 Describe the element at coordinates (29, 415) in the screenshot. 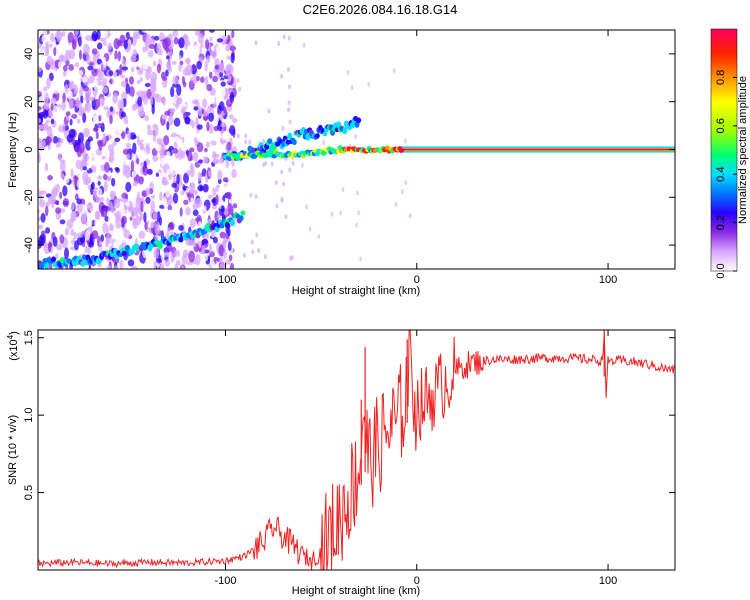

I see `bottom-ytick-label: 1.0` at that location.